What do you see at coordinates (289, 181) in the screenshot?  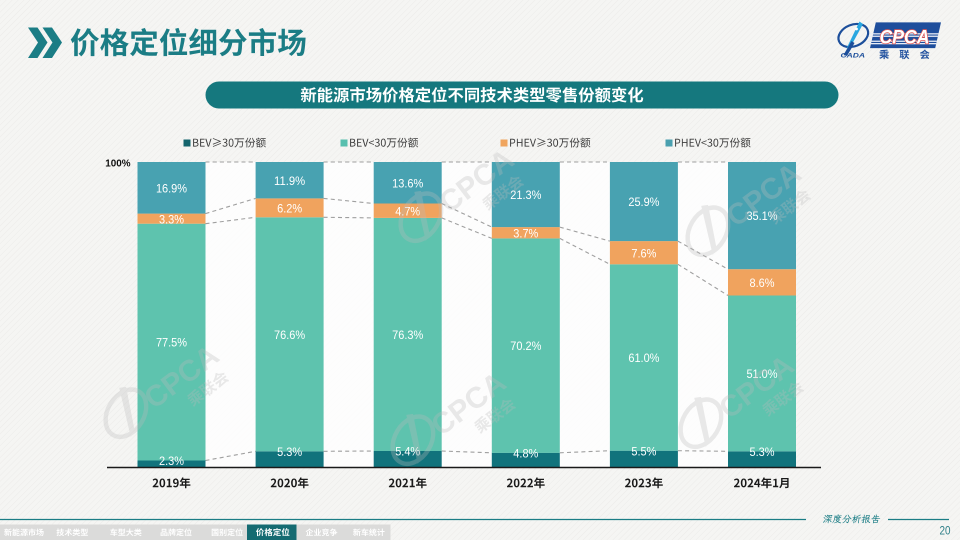 I see `svg-text: 11.9%` at bounding box center [289, 181].